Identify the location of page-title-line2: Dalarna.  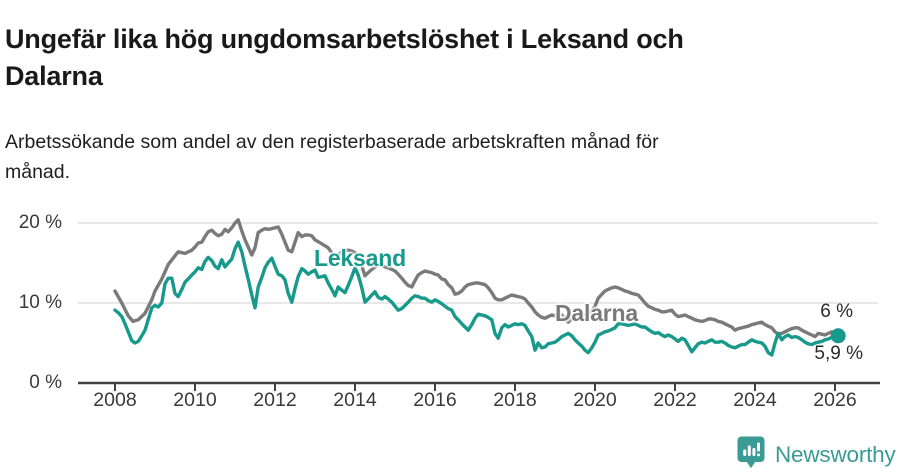
(54, 76).